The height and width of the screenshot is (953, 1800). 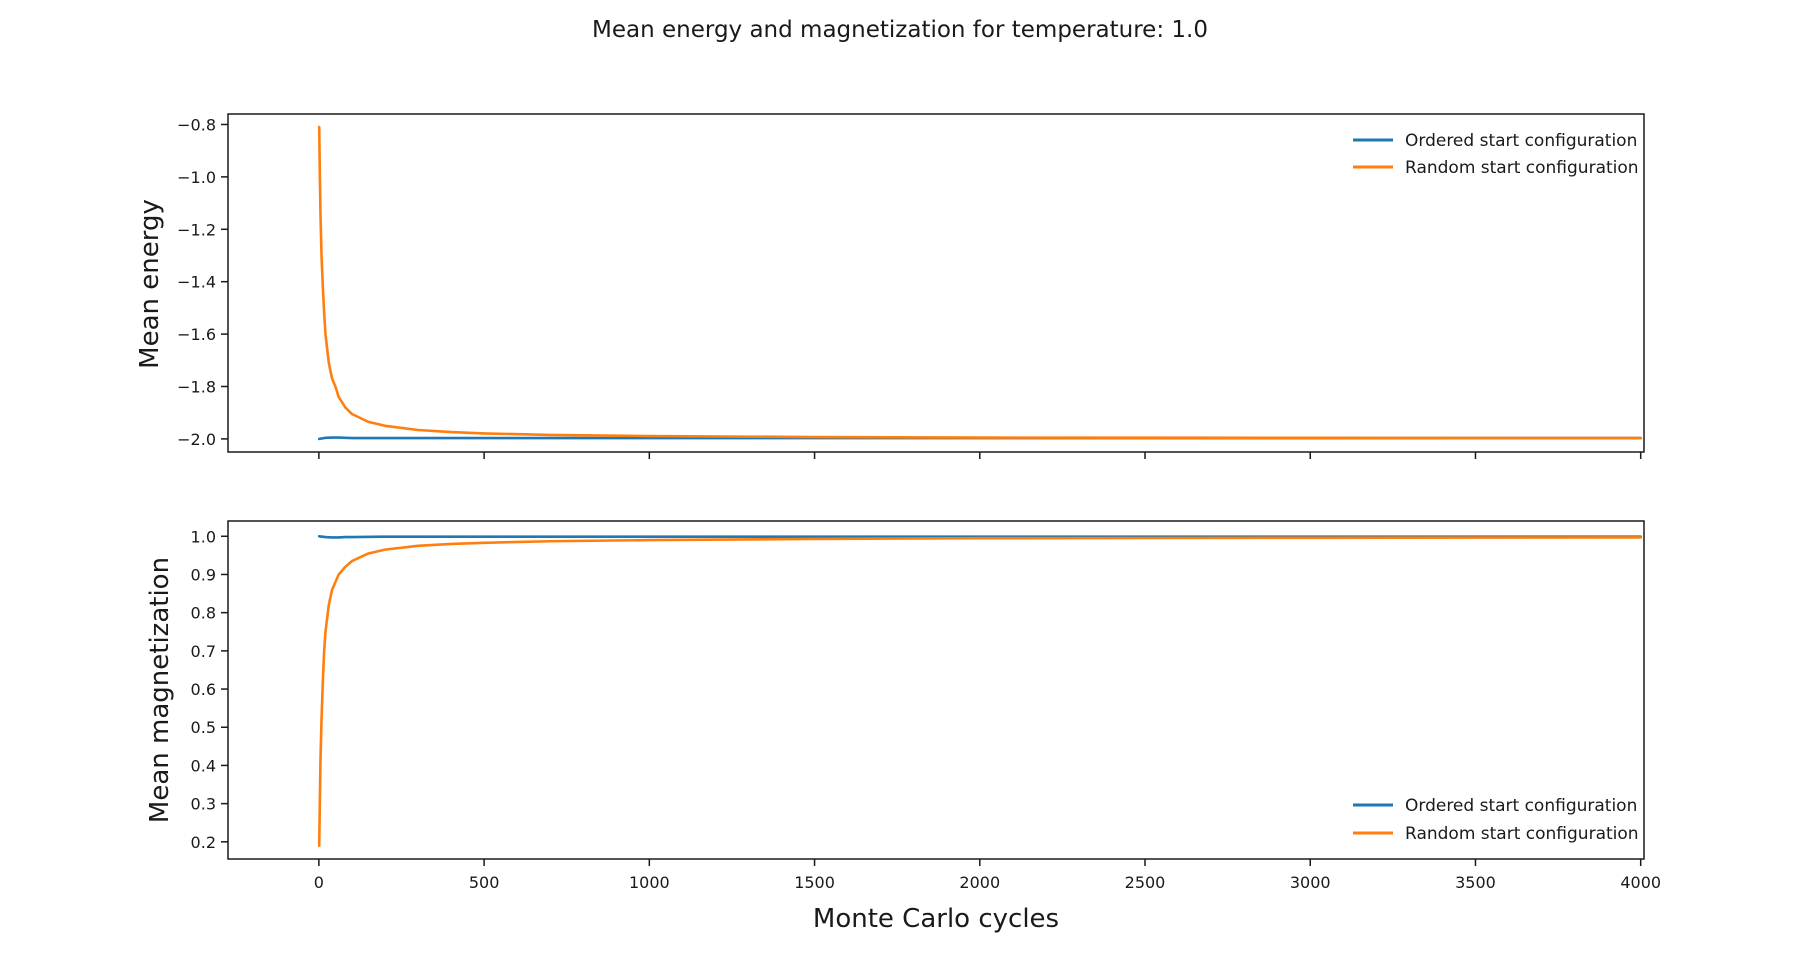 What do you see at coordinates (203, 613) in the screenshot?
I see `magnetization-ytick-label: 0.8` at bounding box center [203, 613].